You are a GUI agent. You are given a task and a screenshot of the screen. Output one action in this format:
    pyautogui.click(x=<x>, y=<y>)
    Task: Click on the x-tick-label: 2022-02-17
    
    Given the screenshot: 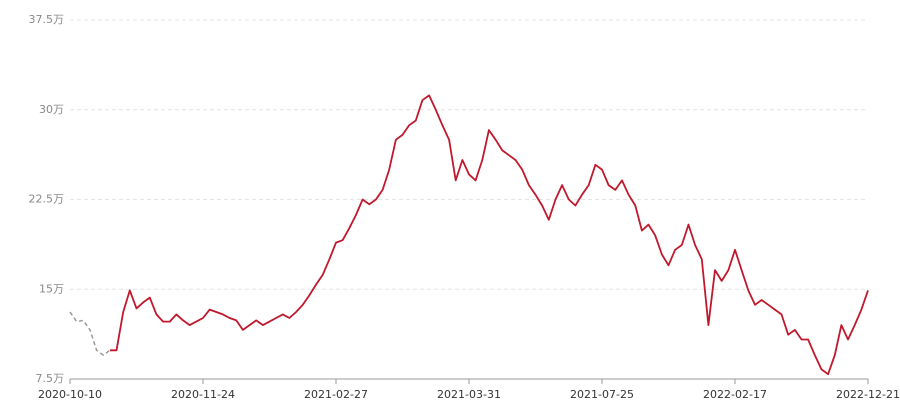 What is the action you would take?
    pyautogui.click(x=735, y=394)
    